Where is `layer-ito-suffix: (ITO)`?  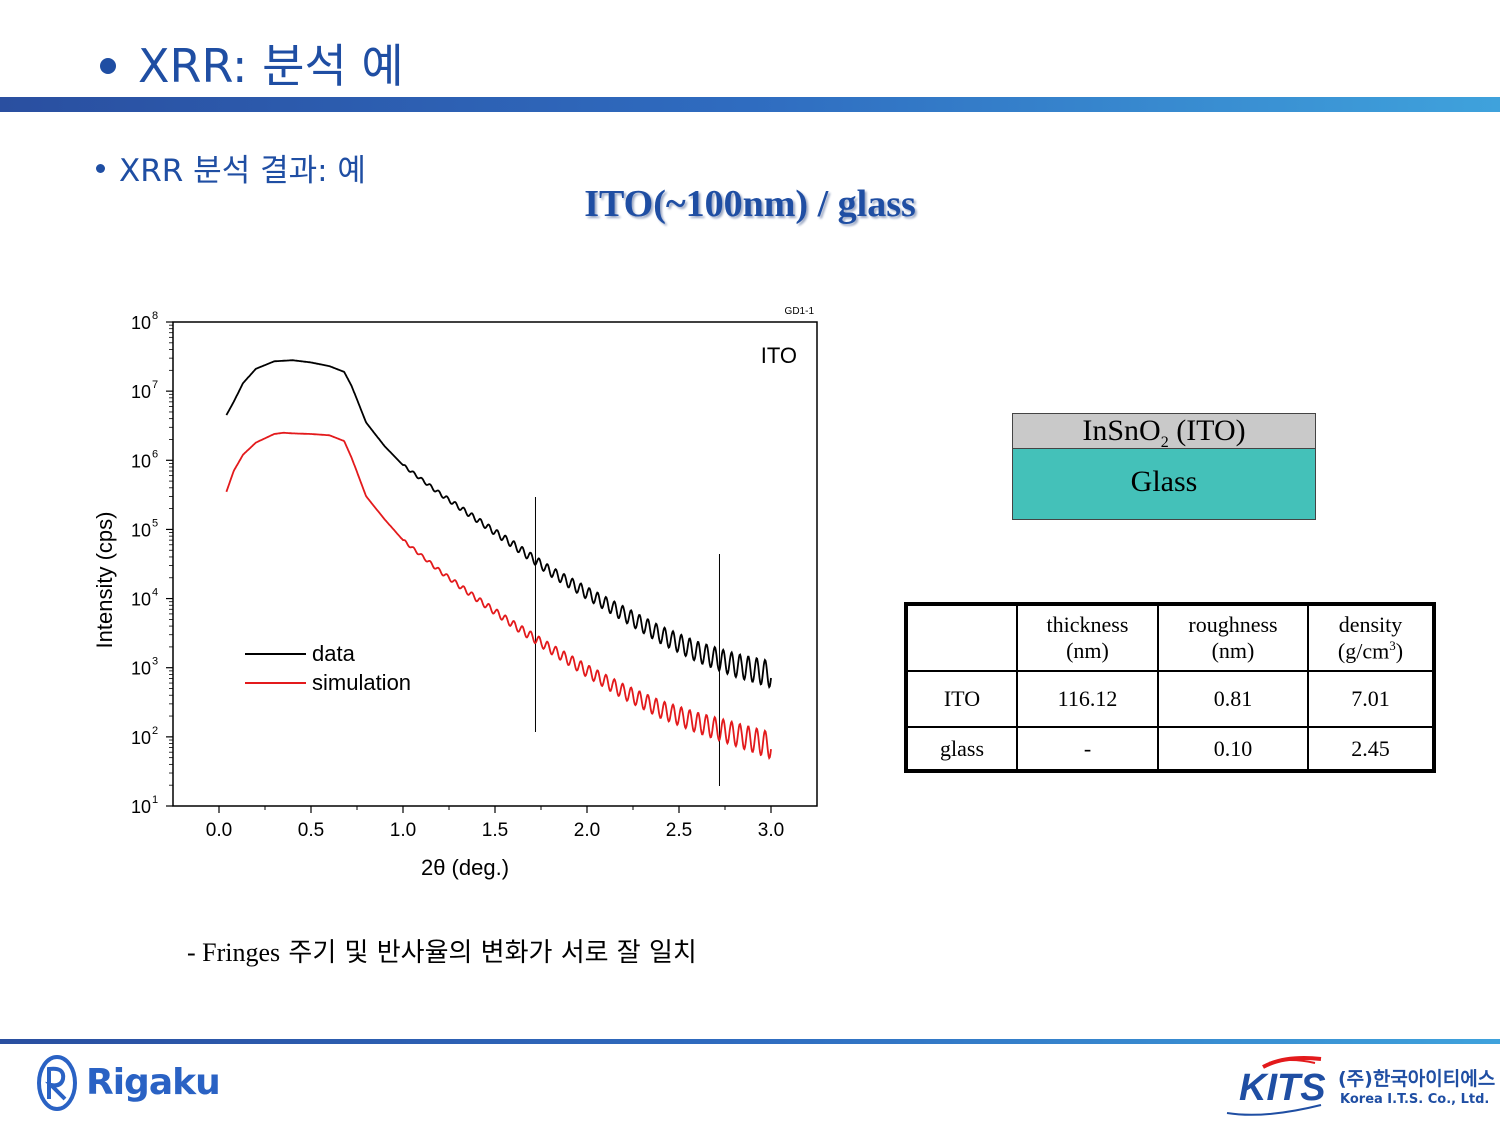 layer-ito-suffix: (ITO) is located at coordinates (1207, 430).